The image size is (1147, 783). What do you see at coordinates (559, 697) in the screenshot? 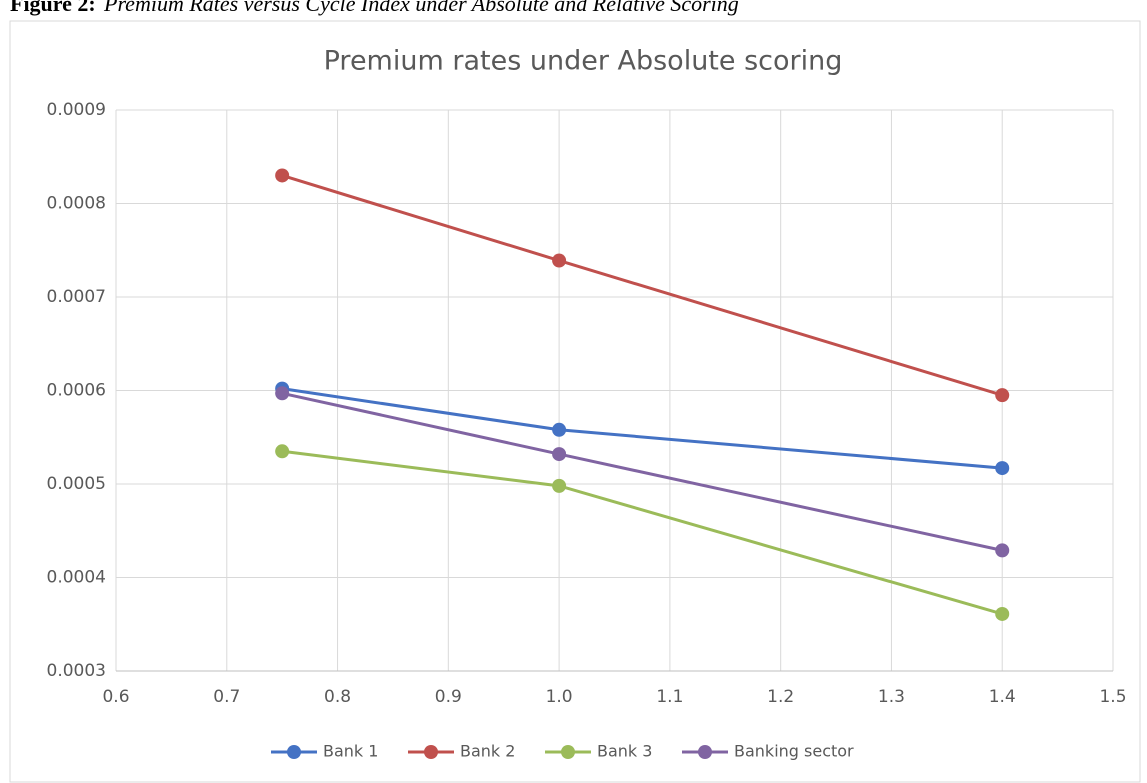
I see `x-tick-label: 1.0` at bounding box center [559, 697].